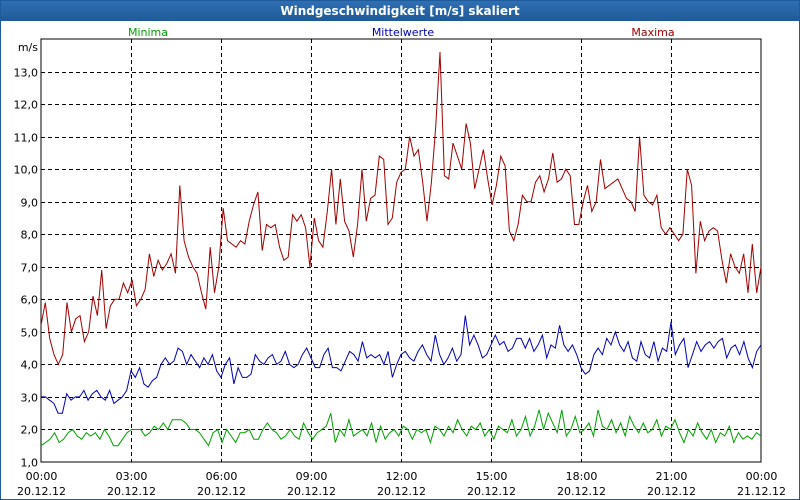 Image resolution: width=800 pixels, height=500 pixels. What do you see at coordinates (30, 203) in the screenshot?
I see `y-tick-label: 9,0` at bounding box center [30, 203].